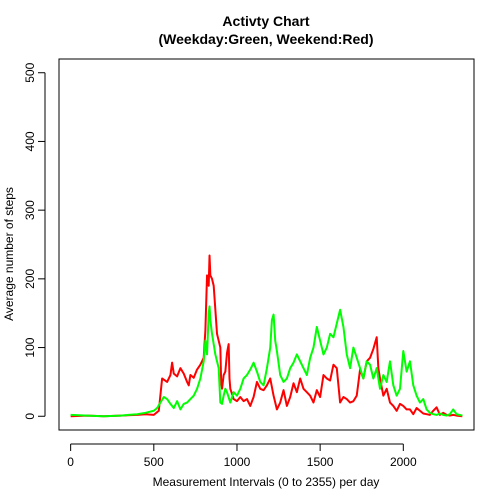  I want to click on x-tick-label: 1000, so click(237, 462).